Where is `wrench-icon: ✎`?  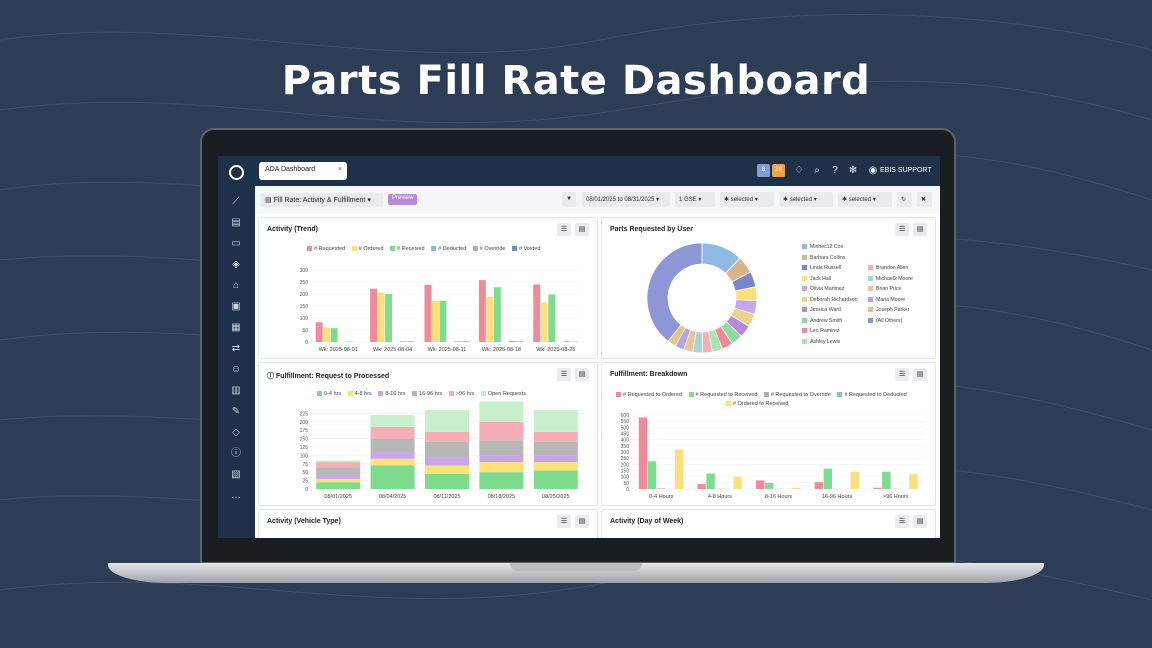 wrench-icon: ✎ is located at coordinates (236, 411).